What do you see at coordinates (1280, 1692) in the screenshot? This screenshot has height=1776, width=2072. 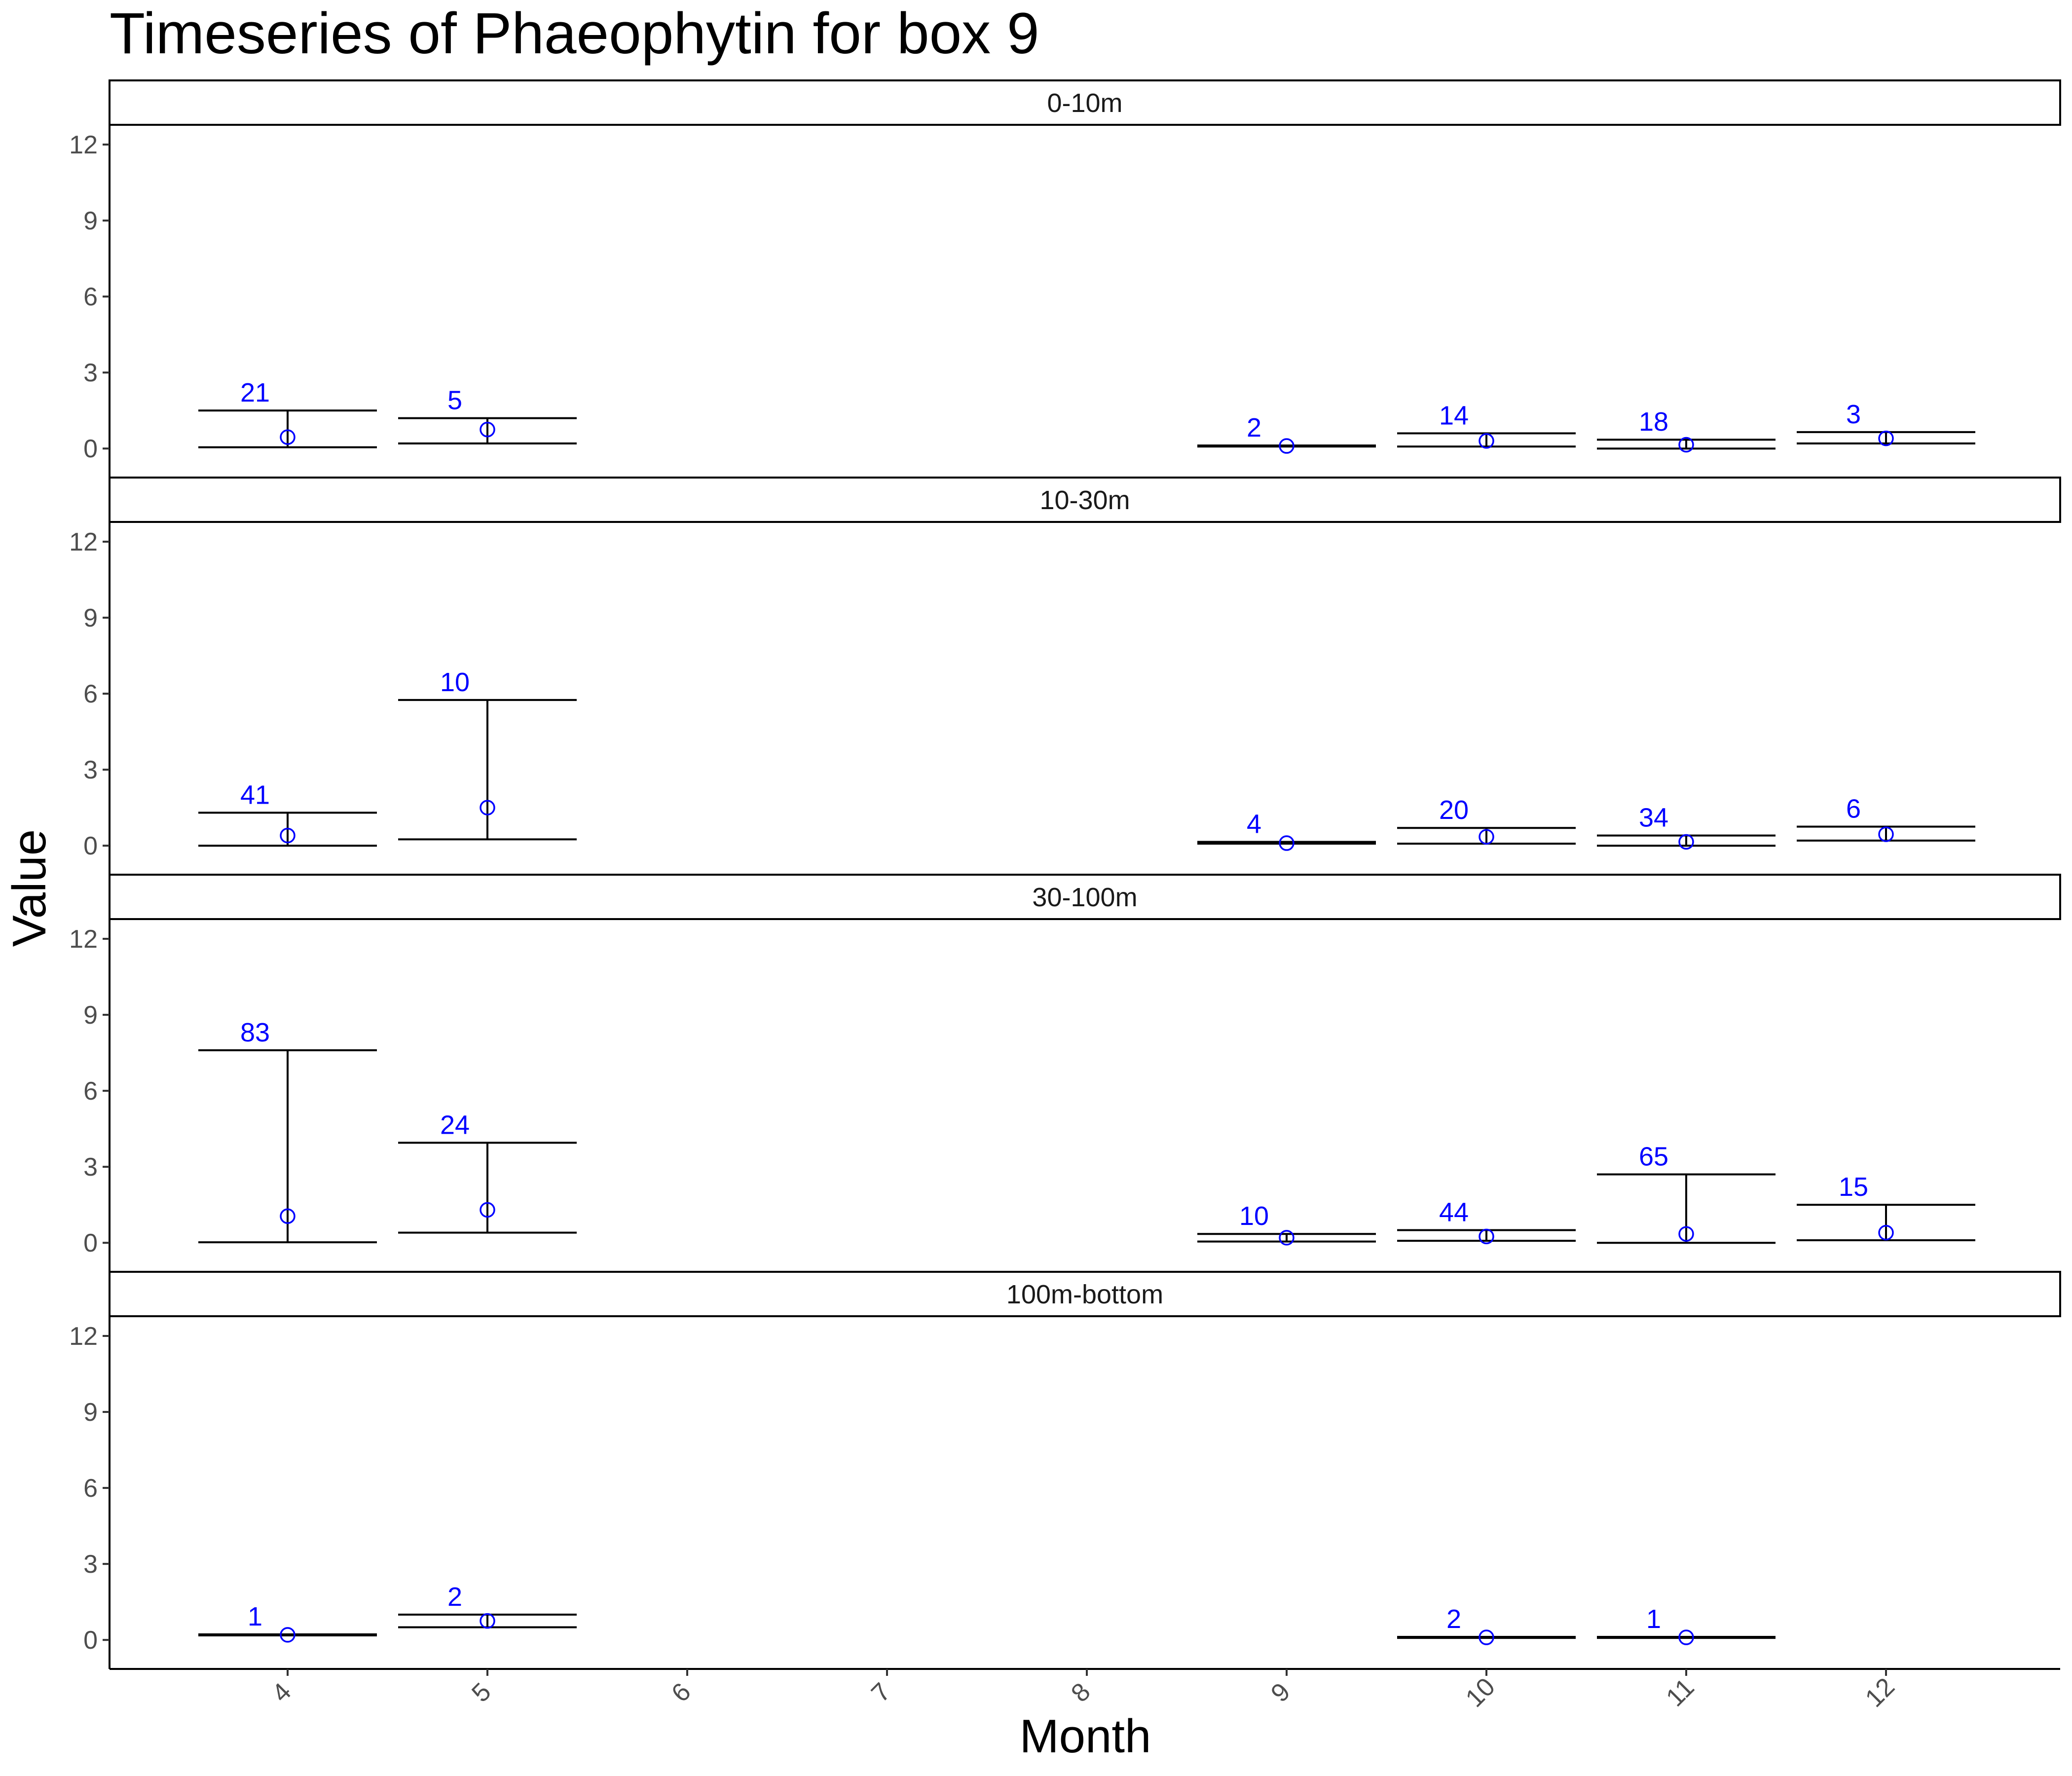 I see `x-tick-label: 9` at bounding box center [1280, 1692].